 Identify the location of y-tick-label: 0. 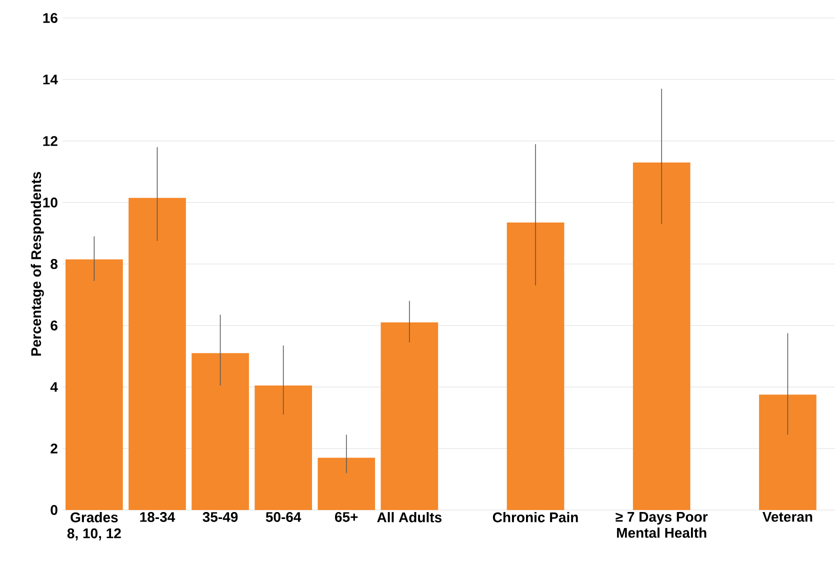
(54, 510).